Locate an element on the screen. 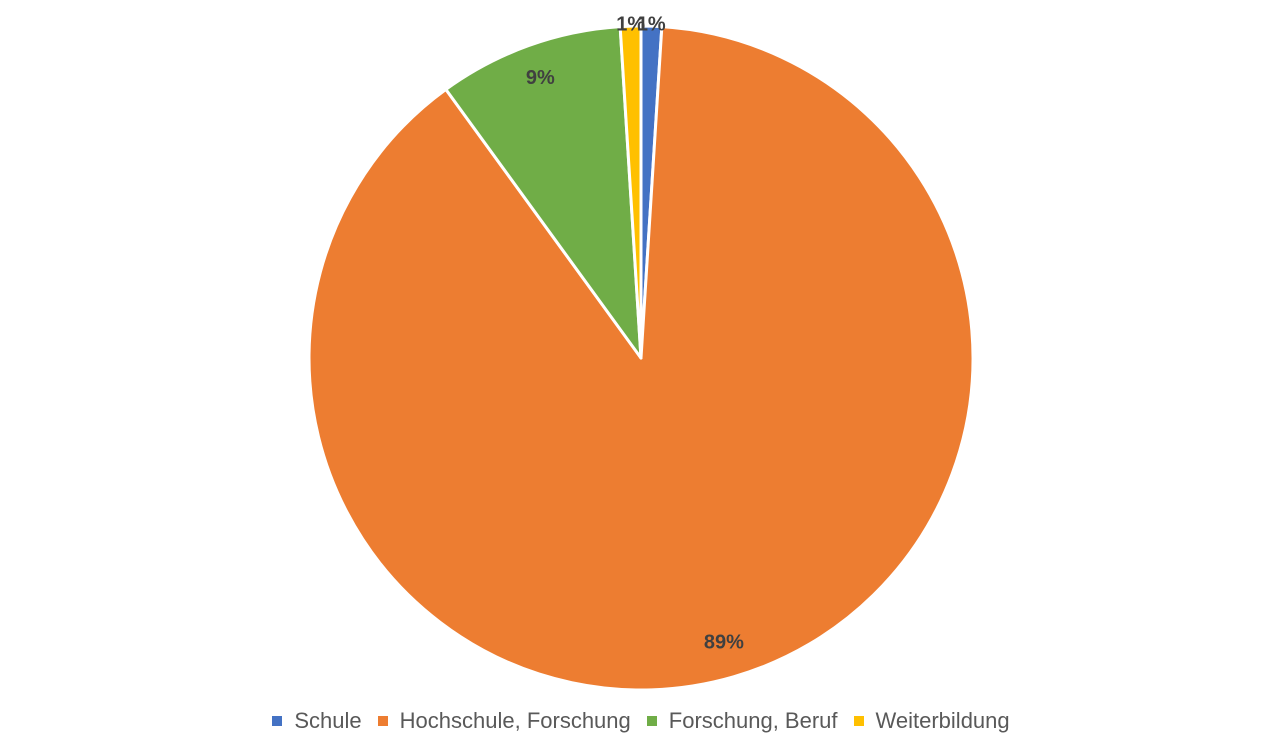 This screenshot has width=1282, height=747. pie-data-labels: 1% 89% 9% 1% is located at coordinates (635, 333).